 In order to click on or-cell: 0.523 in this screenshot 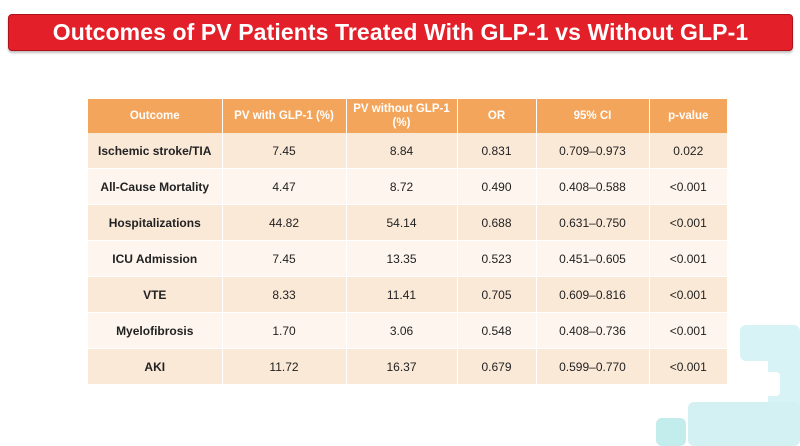, I will do `click(497, 258)`.